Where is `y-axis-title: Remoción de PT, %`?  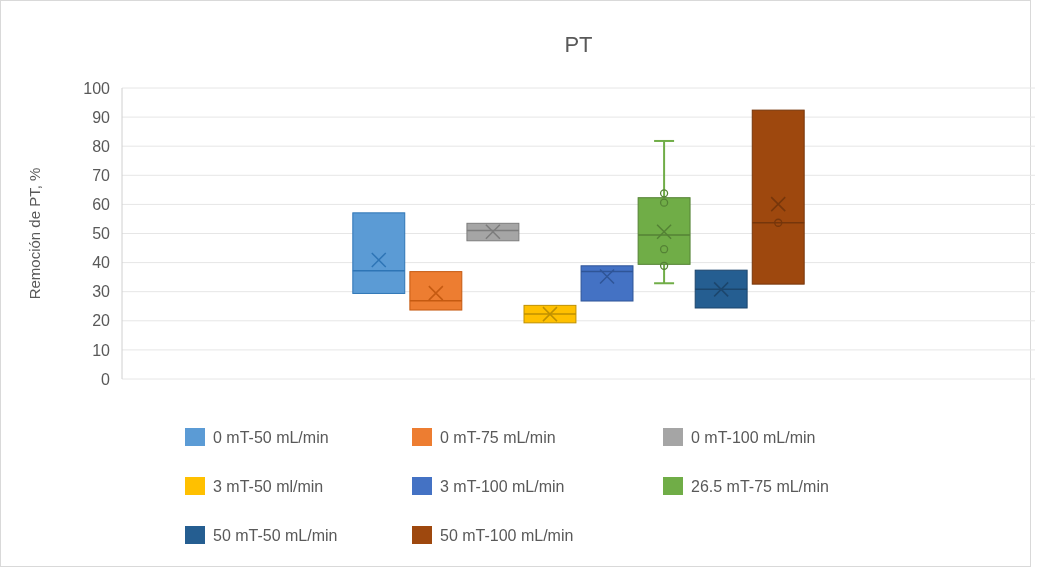 y-axis-title: Remoción de PT, % is located at coordinates (34, 233).